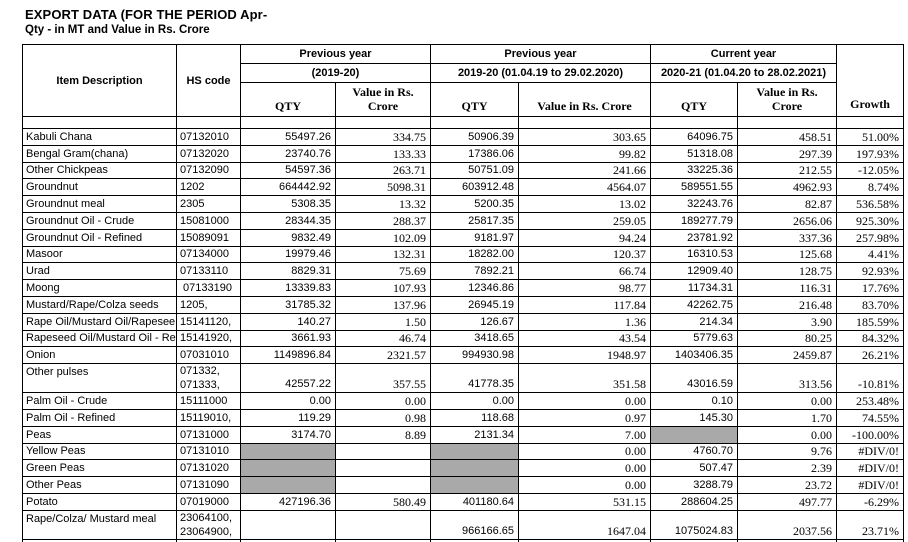  I want to click on cell-current-year-qty: 11734.31, so click(694, 288).